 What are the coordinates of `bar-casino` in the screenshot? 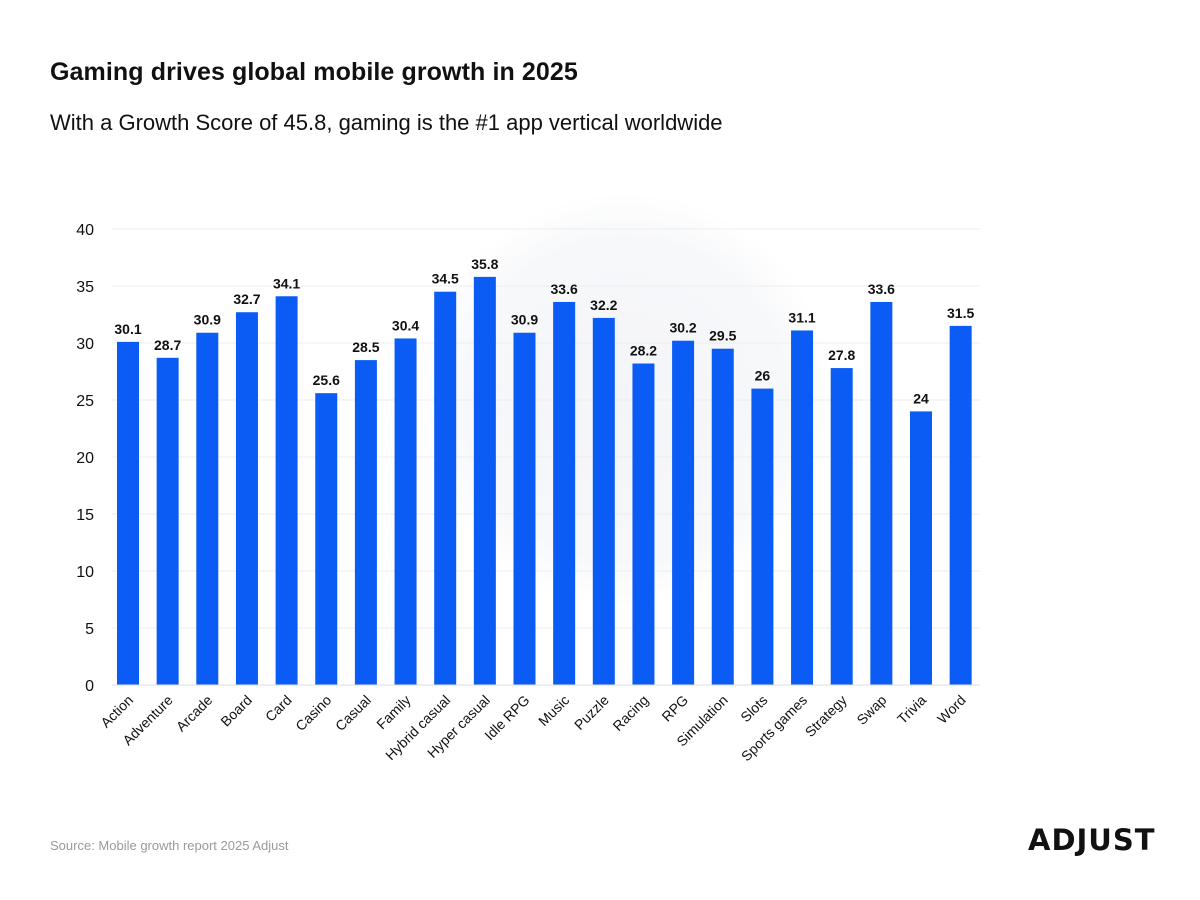 It's located at (326, 539).